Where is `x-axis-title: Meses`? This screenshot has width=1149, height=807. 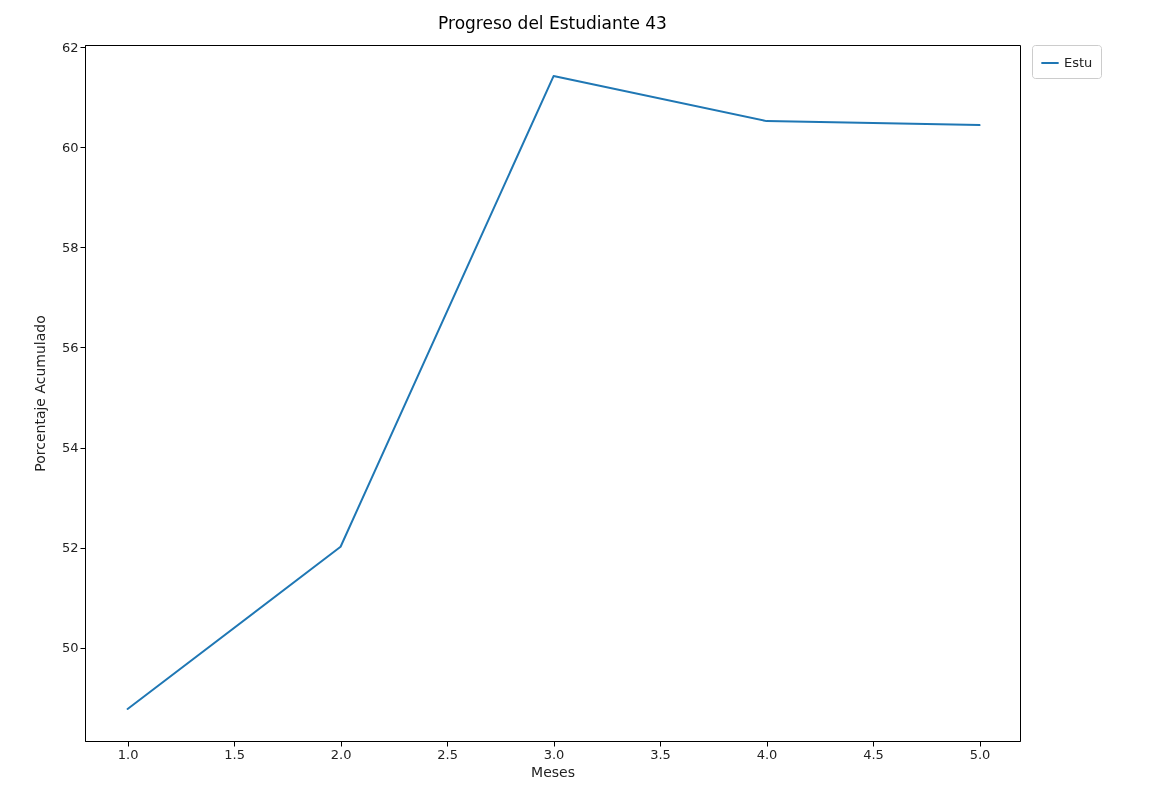
x-axis-title: Meses is located at coordinates (553, 771).